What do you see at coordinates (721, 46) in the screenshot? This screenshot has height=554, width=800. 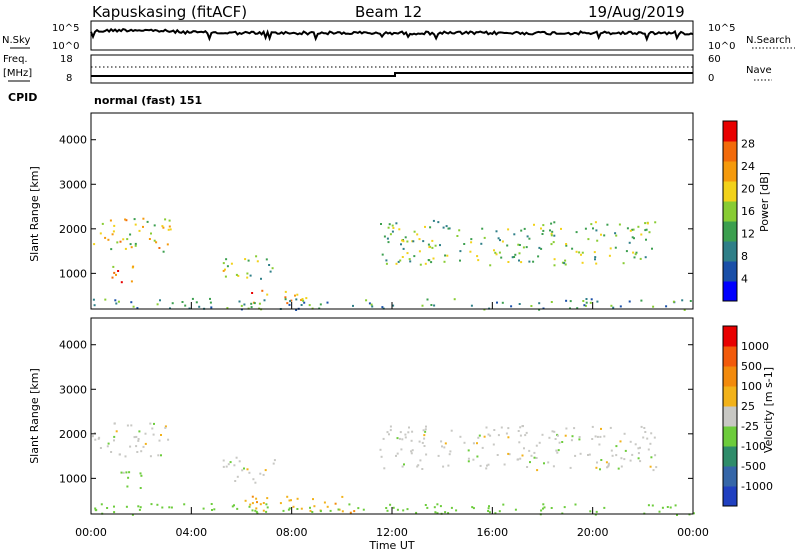 I see `nsearch-tick-bottom: 10^0` at bounding box center [721, 46].